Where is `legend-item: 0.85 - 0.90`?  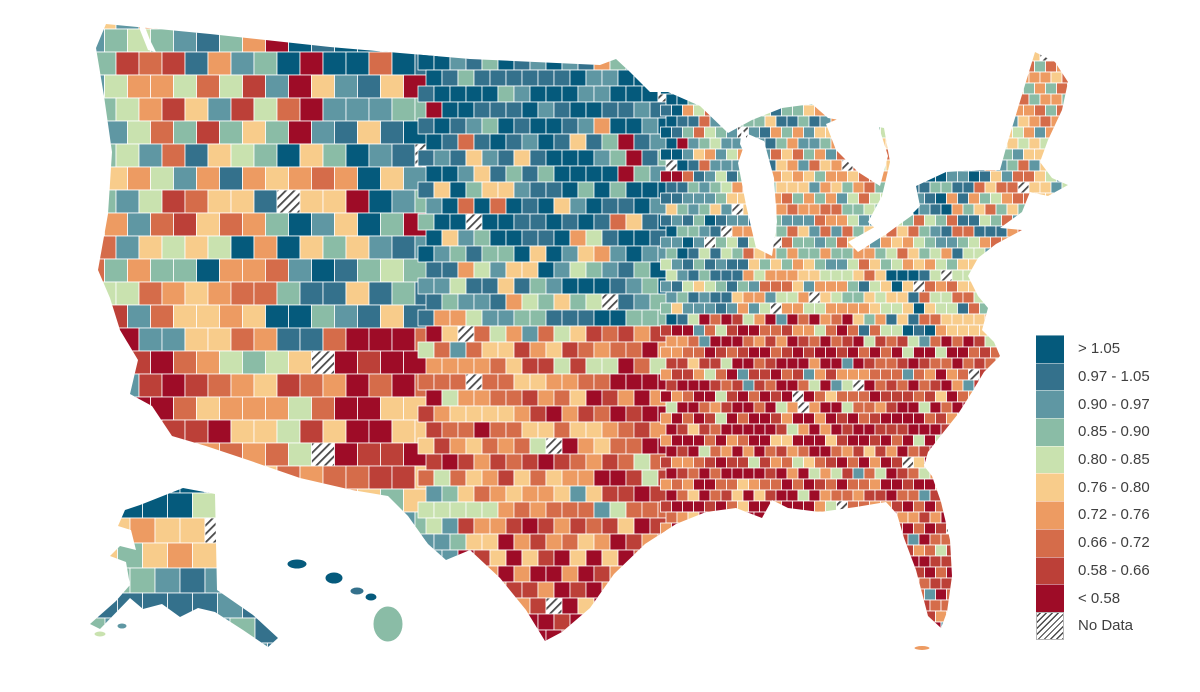
legend-item: 0.85 - 0.90 is located at coordinates (1093, 432).